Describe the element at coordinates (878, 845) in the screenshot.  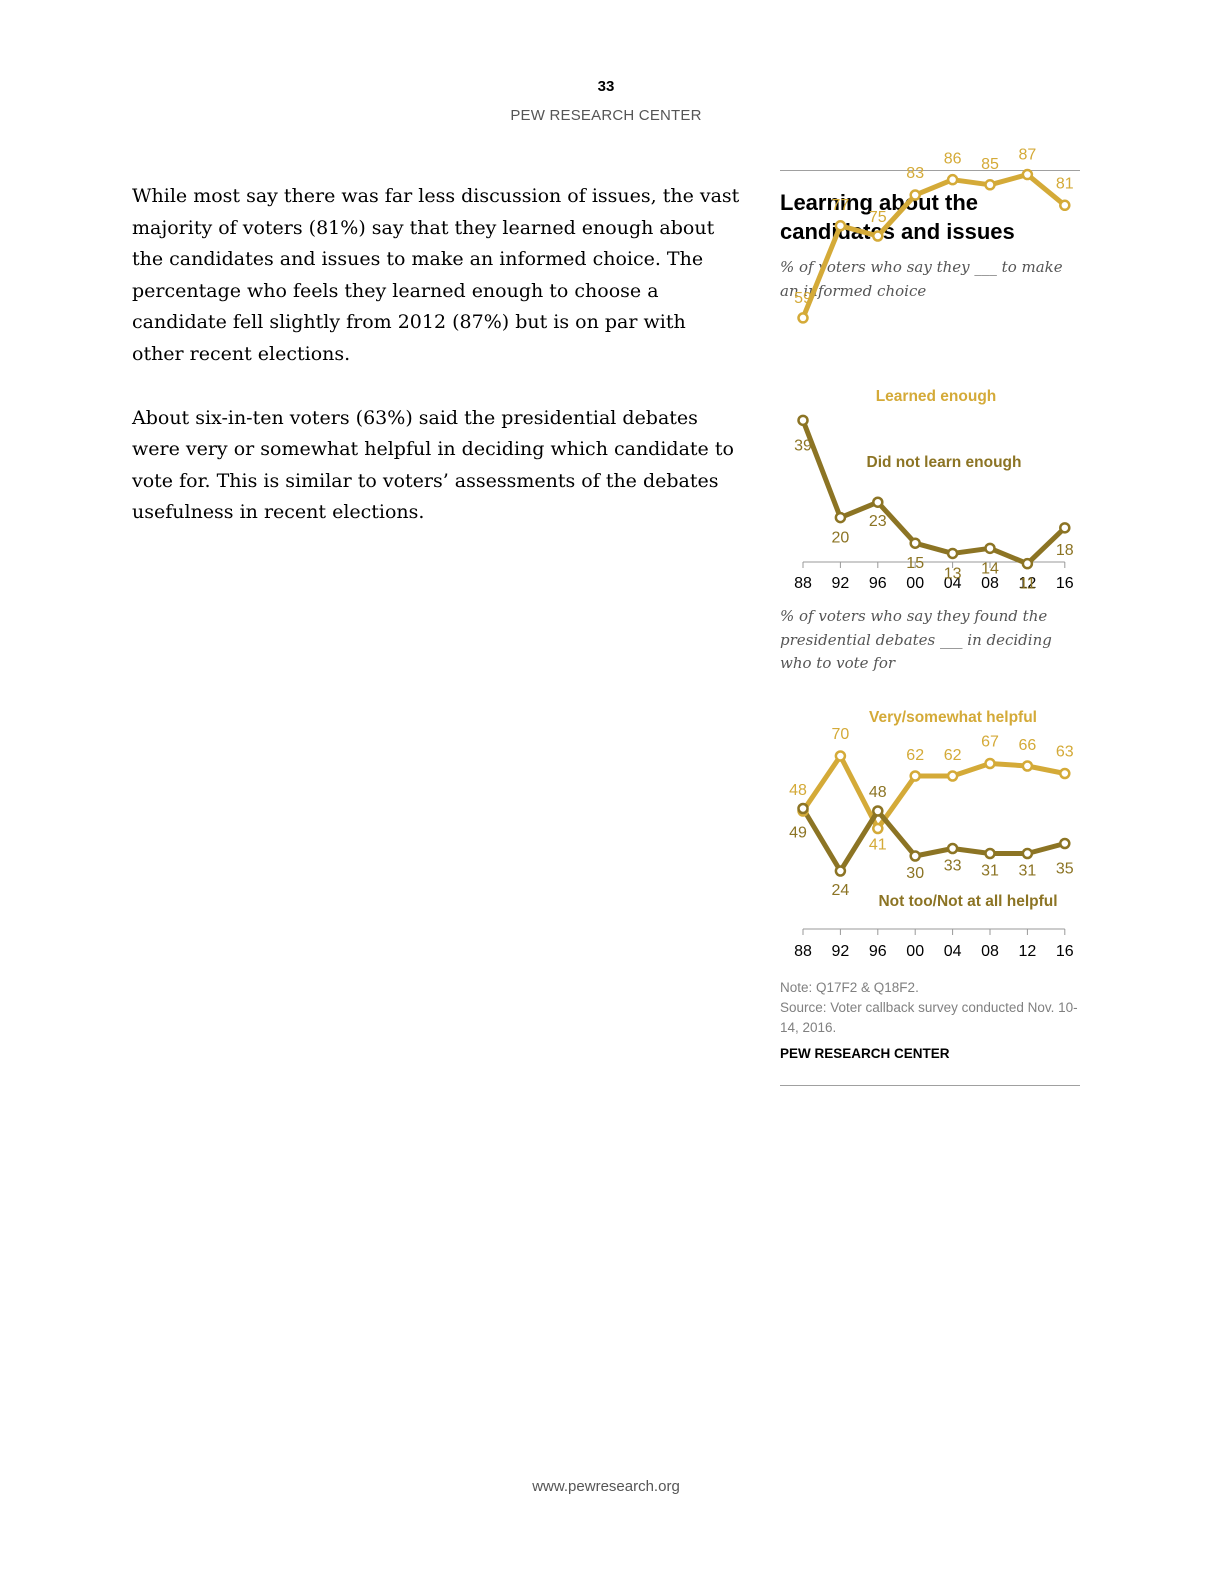
I see `data-label-very-somewhat-helpful: 41` at that location.